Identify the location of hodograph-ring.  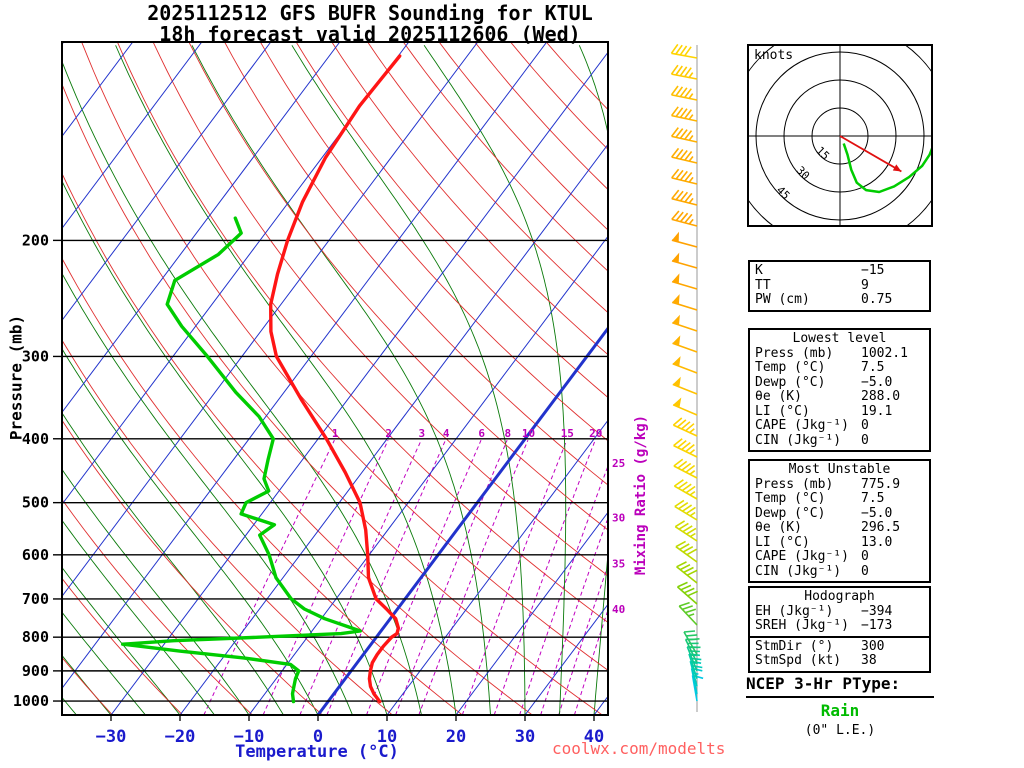
(840, 136).